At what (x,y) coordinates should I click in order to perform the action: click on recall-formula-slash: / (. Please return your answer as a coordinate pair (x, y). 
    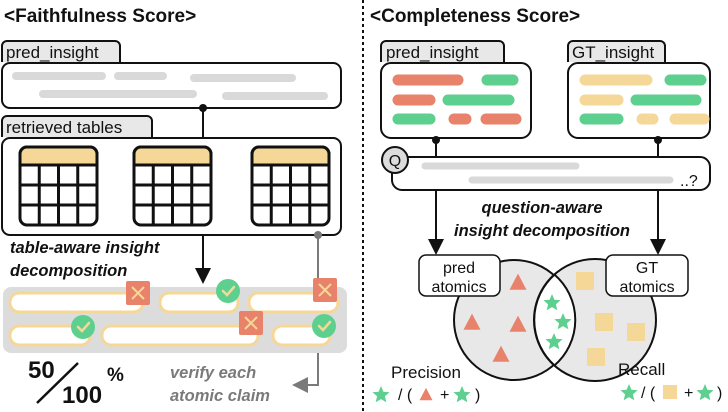
    Looking at the image, I should click on (648, 393).